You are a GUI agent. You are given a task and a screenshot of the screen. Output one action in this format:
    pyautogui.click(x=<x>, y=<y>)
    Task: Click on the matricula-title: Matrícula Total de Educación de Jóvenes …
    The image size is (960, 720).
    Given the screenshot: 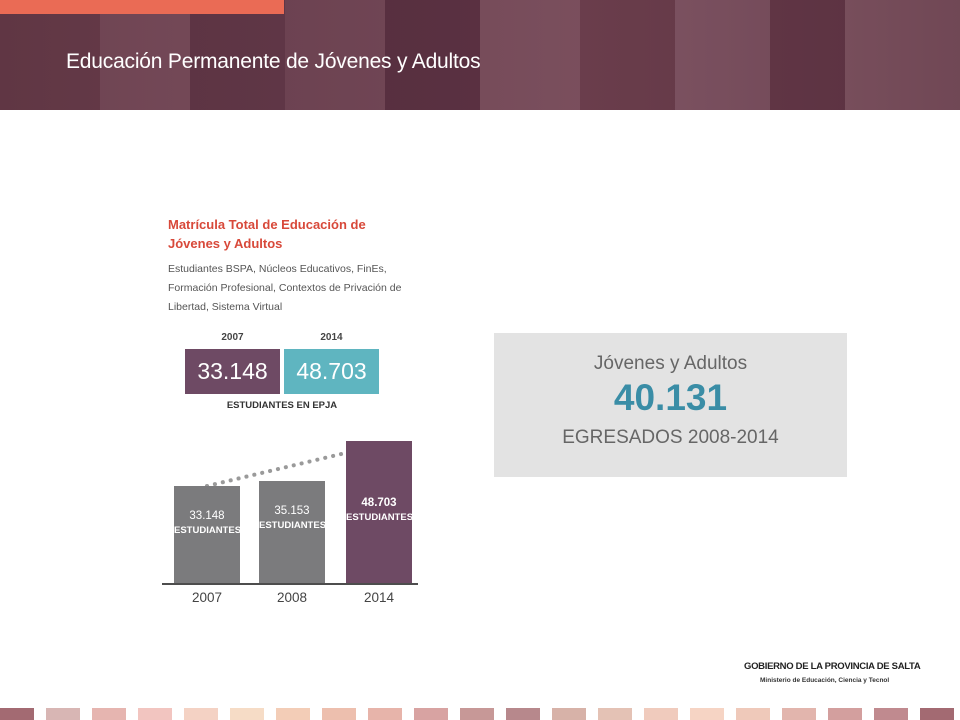 What is the action you would take?
    pyautogui.click(x=267, y=234)
    